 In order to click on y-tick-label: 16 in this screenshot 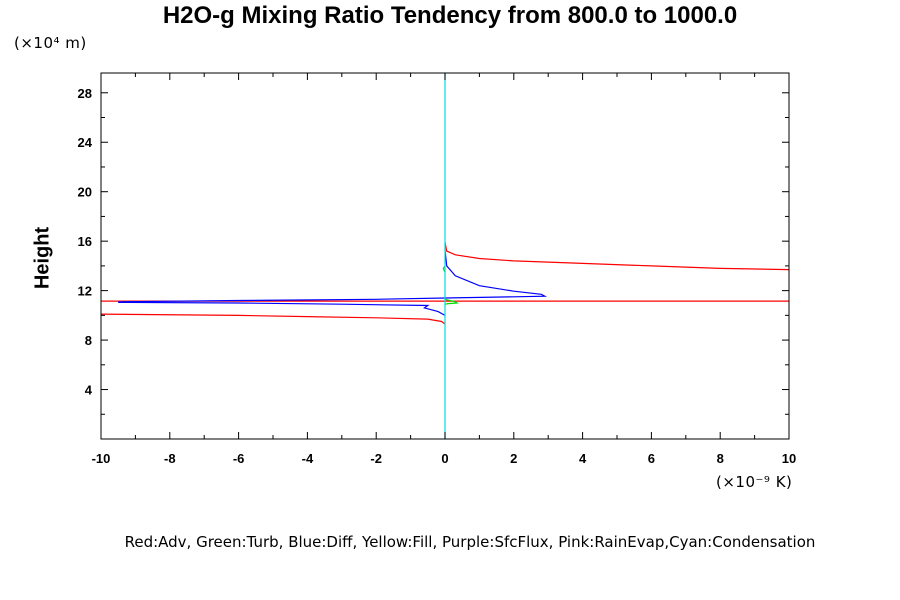, I will do `click(85, 241)`.